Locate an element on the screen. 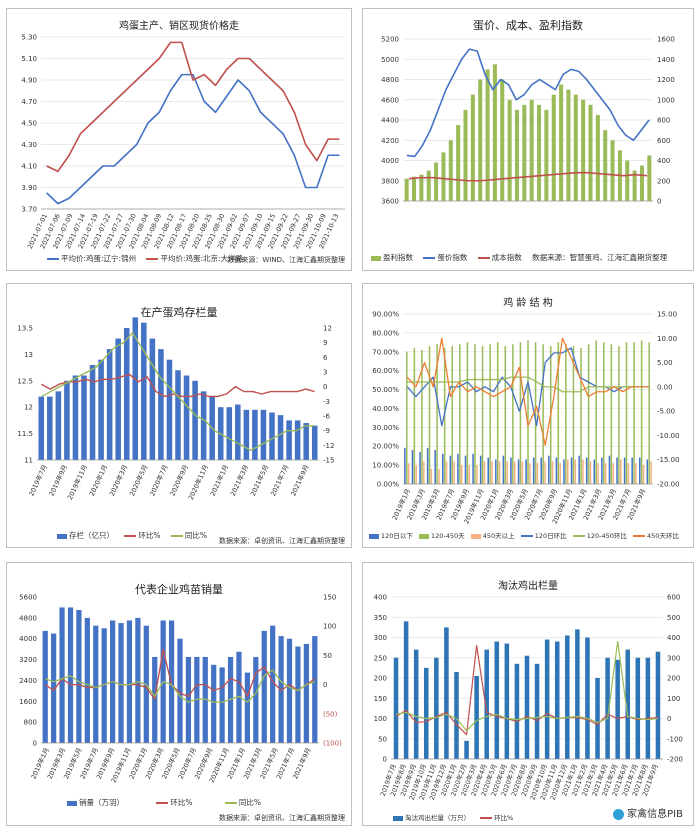  x-tick-label: 2021年5月 is located at coordinates (259, 480).